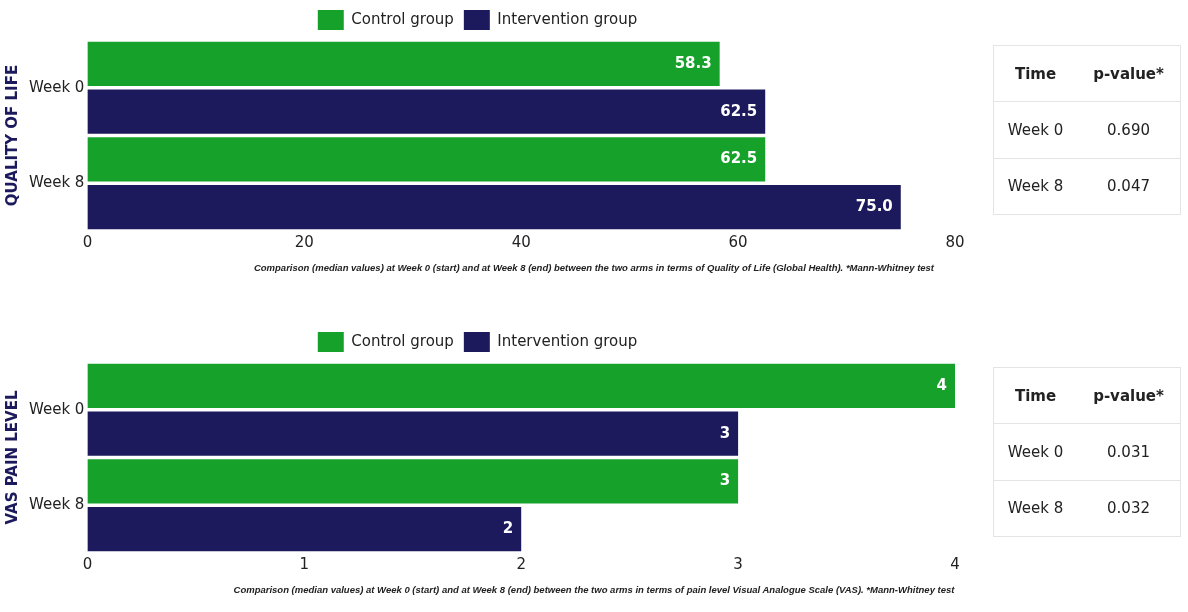 This screenshot has width=1188, height=612. I want to click on x-tick-label: 2, so click(521, 563).